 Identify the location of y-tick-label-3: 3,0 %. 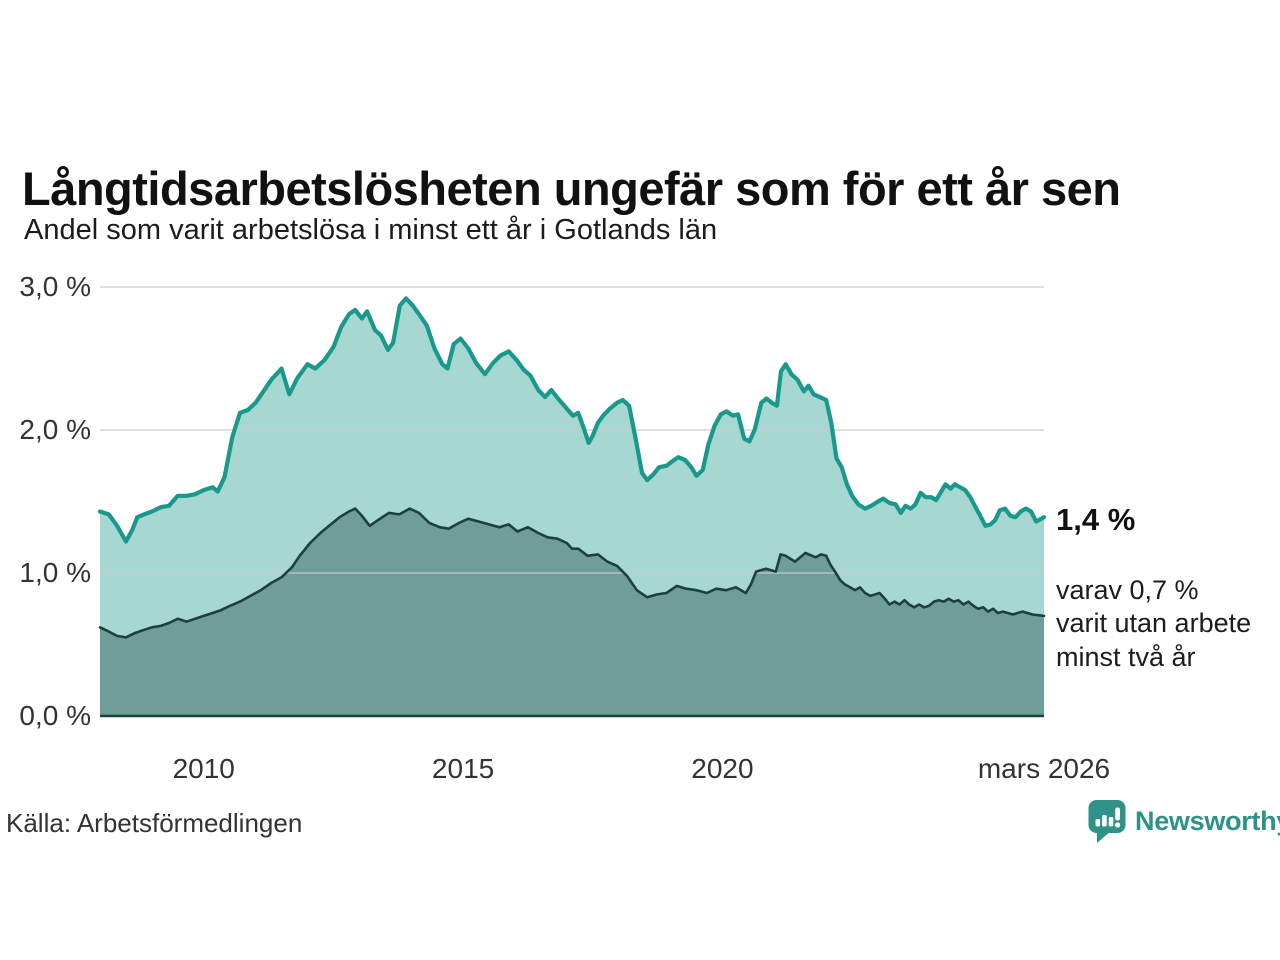
(55, 286).